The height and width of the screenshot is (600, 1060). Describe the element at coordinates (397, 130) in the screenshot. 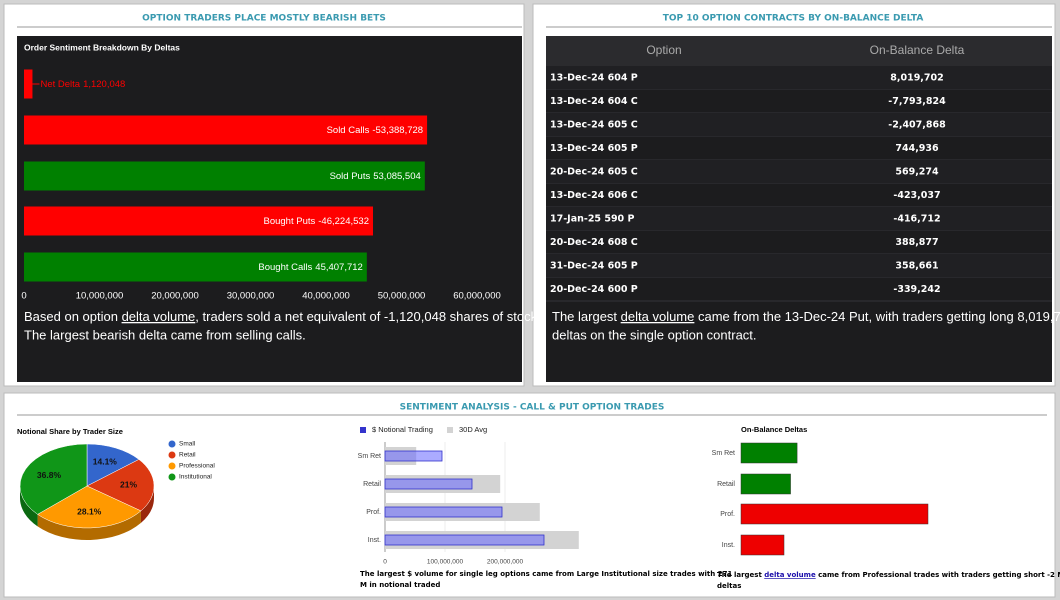

I see `bar-value: -53,388,728` at that location.